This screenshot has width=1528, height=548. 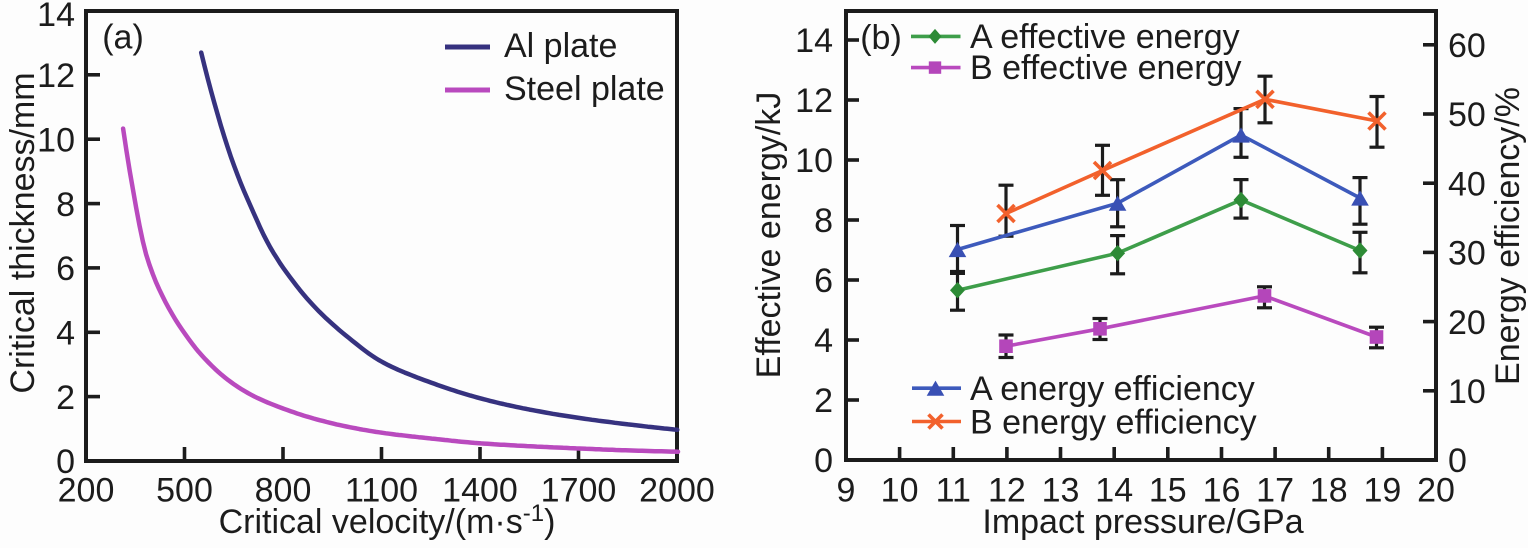 I want to click on svg-text: 500, so click(x=184, y=491).